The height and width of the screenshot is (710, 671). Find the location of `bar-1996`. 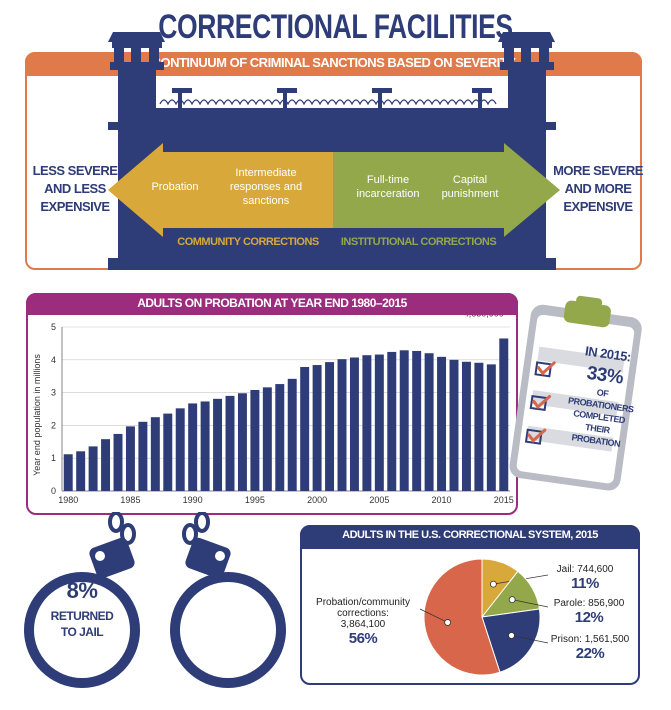

bar-1996 is located at coordinates (267, 439).